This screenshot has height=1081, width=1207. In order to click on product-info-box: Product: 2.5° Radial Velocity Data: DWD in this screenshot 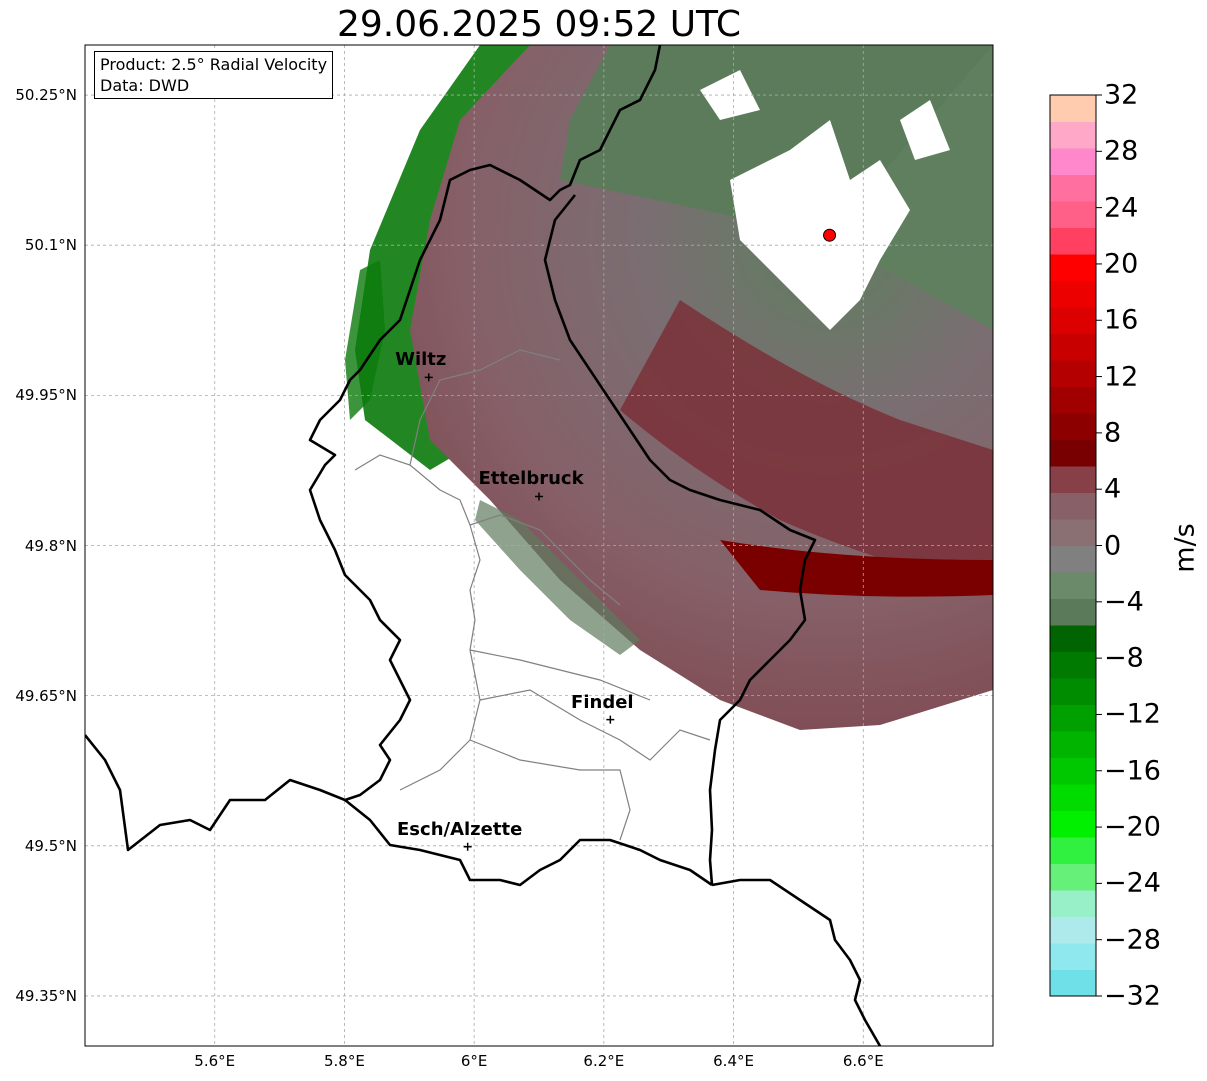, I will do `click(214, 75)`.